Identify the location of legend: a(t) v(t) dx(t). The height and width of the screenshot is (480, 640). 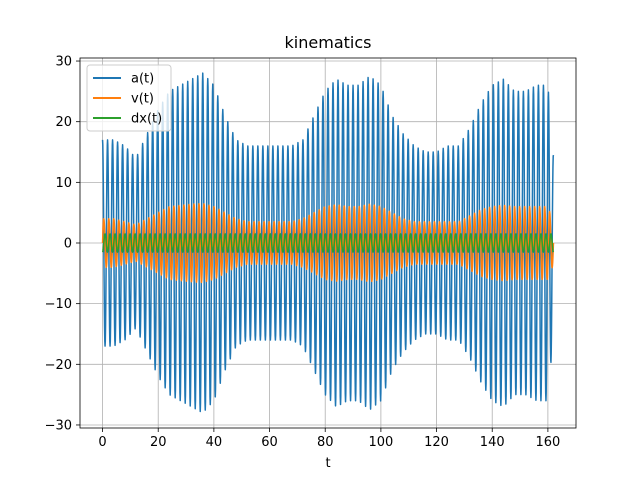
(129, 98).